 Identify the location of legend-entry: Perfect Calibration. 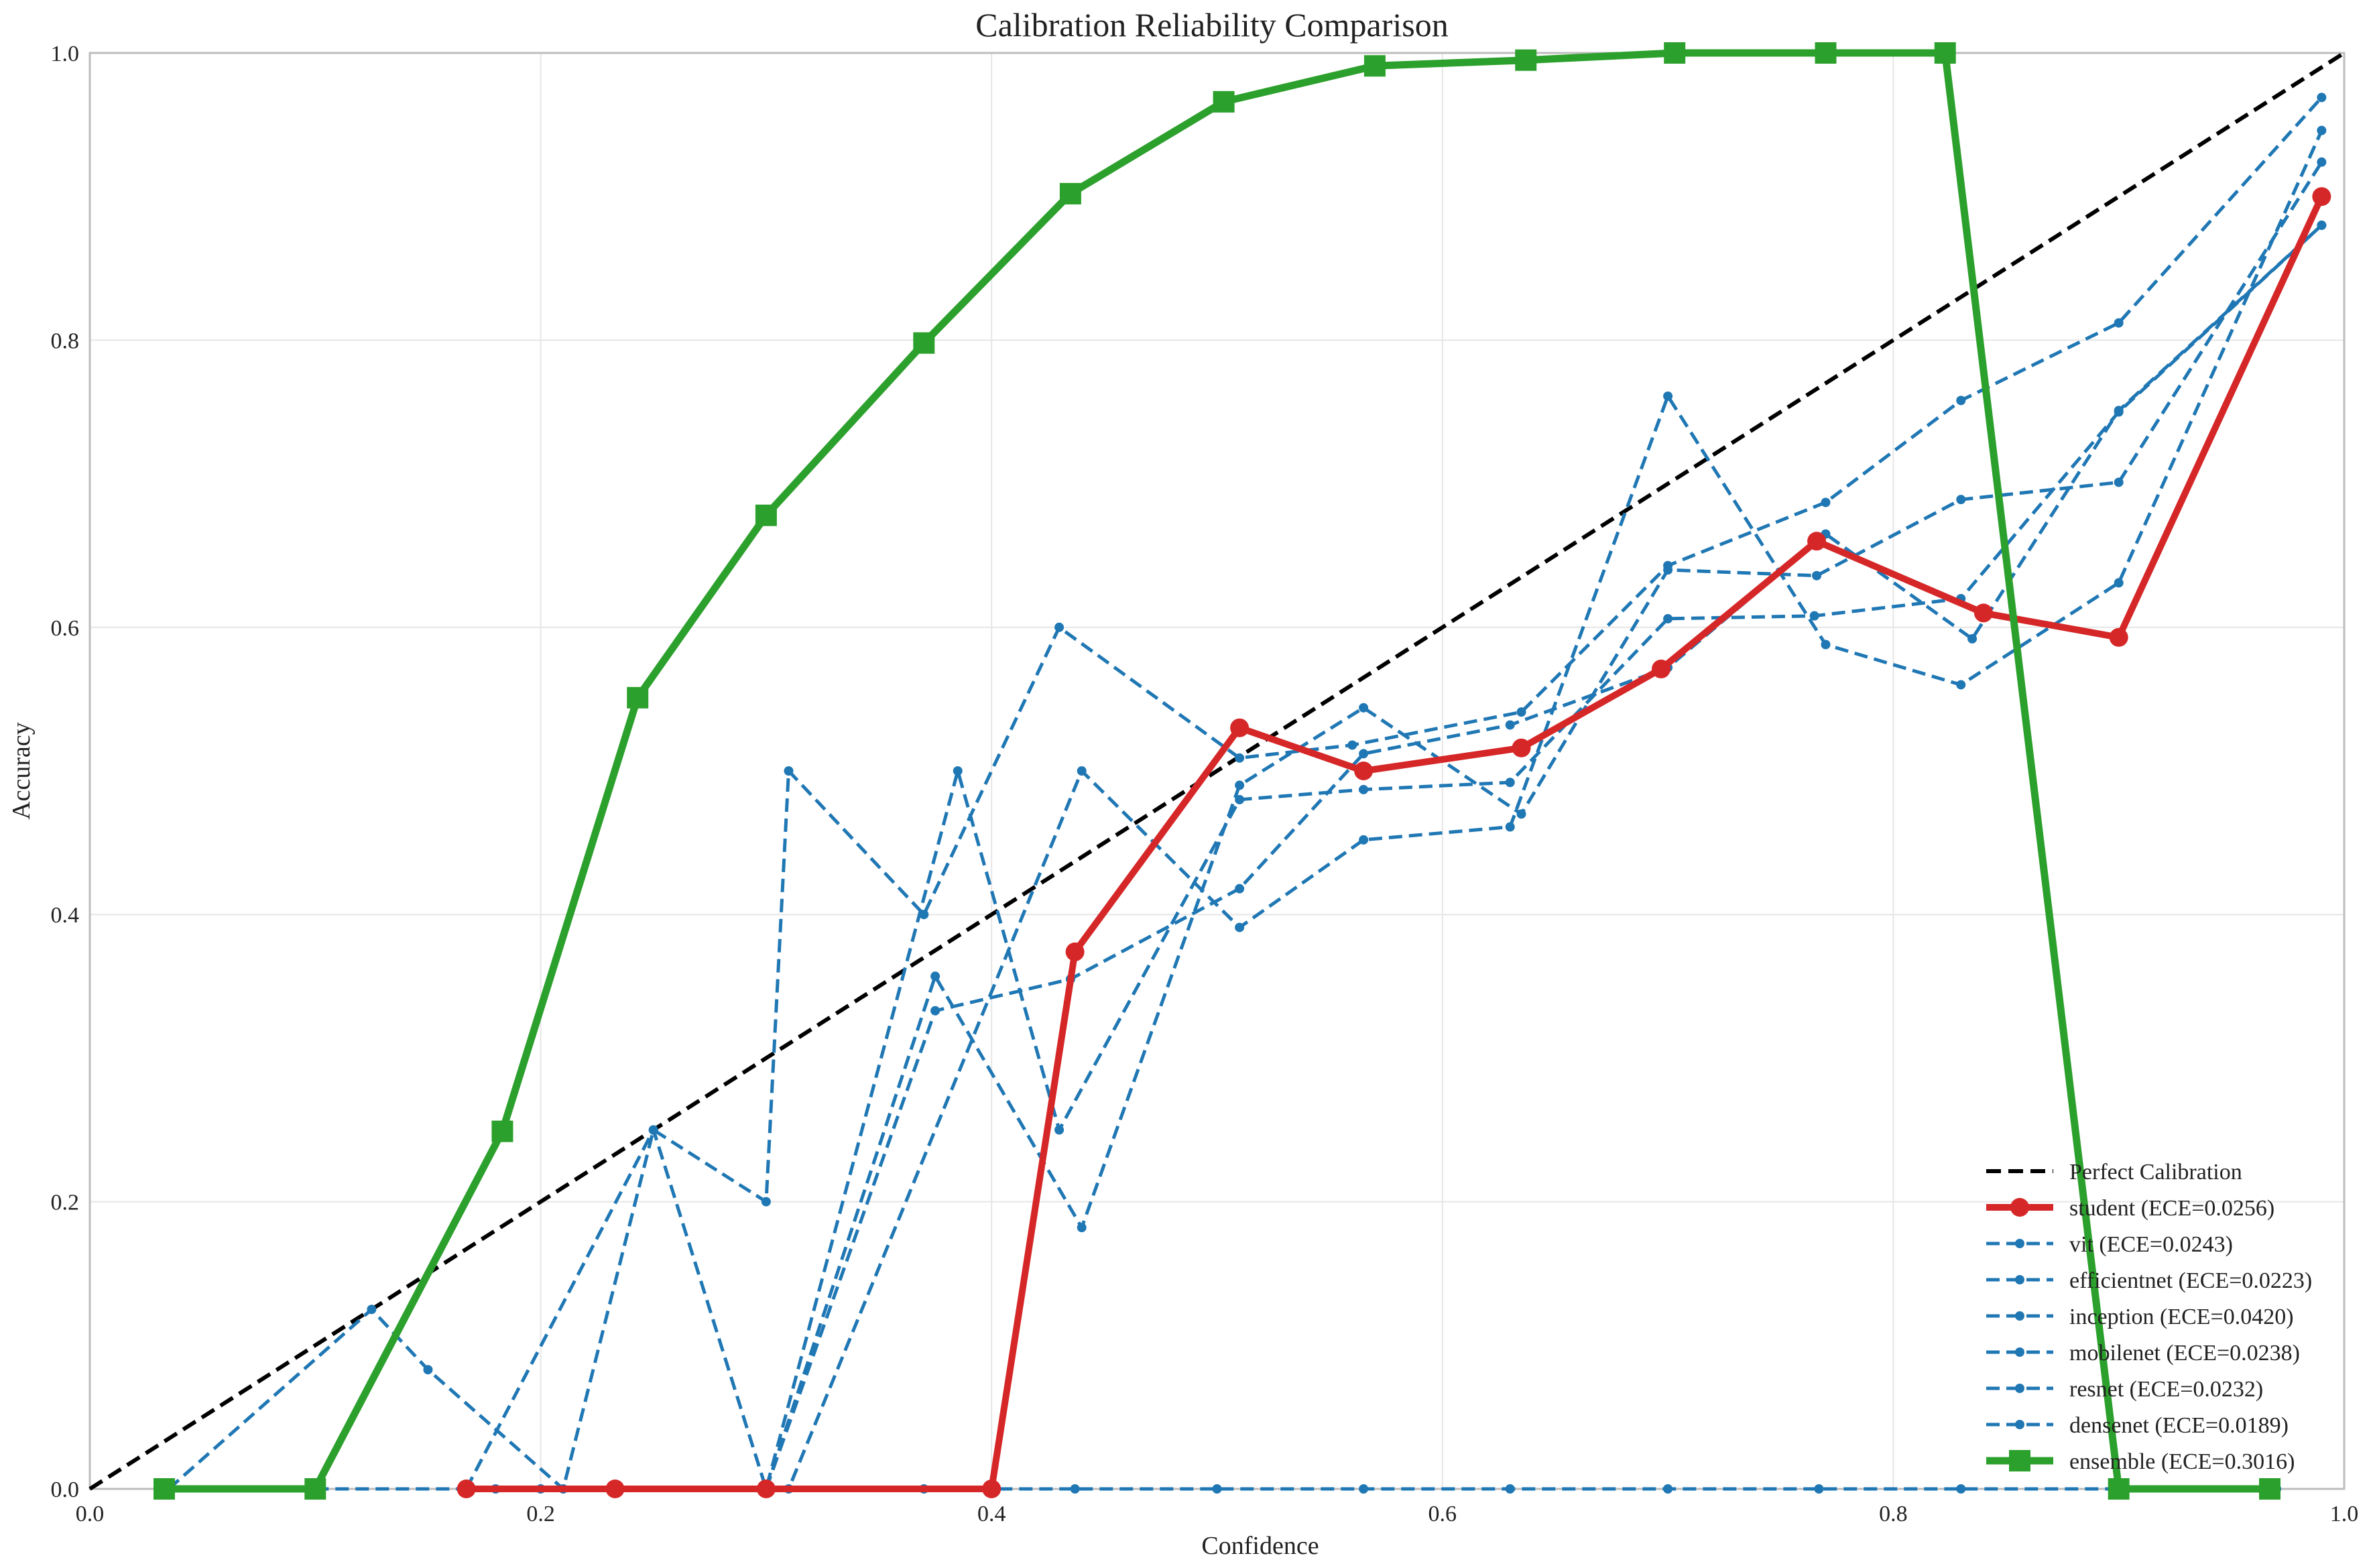
(2114, 1172).